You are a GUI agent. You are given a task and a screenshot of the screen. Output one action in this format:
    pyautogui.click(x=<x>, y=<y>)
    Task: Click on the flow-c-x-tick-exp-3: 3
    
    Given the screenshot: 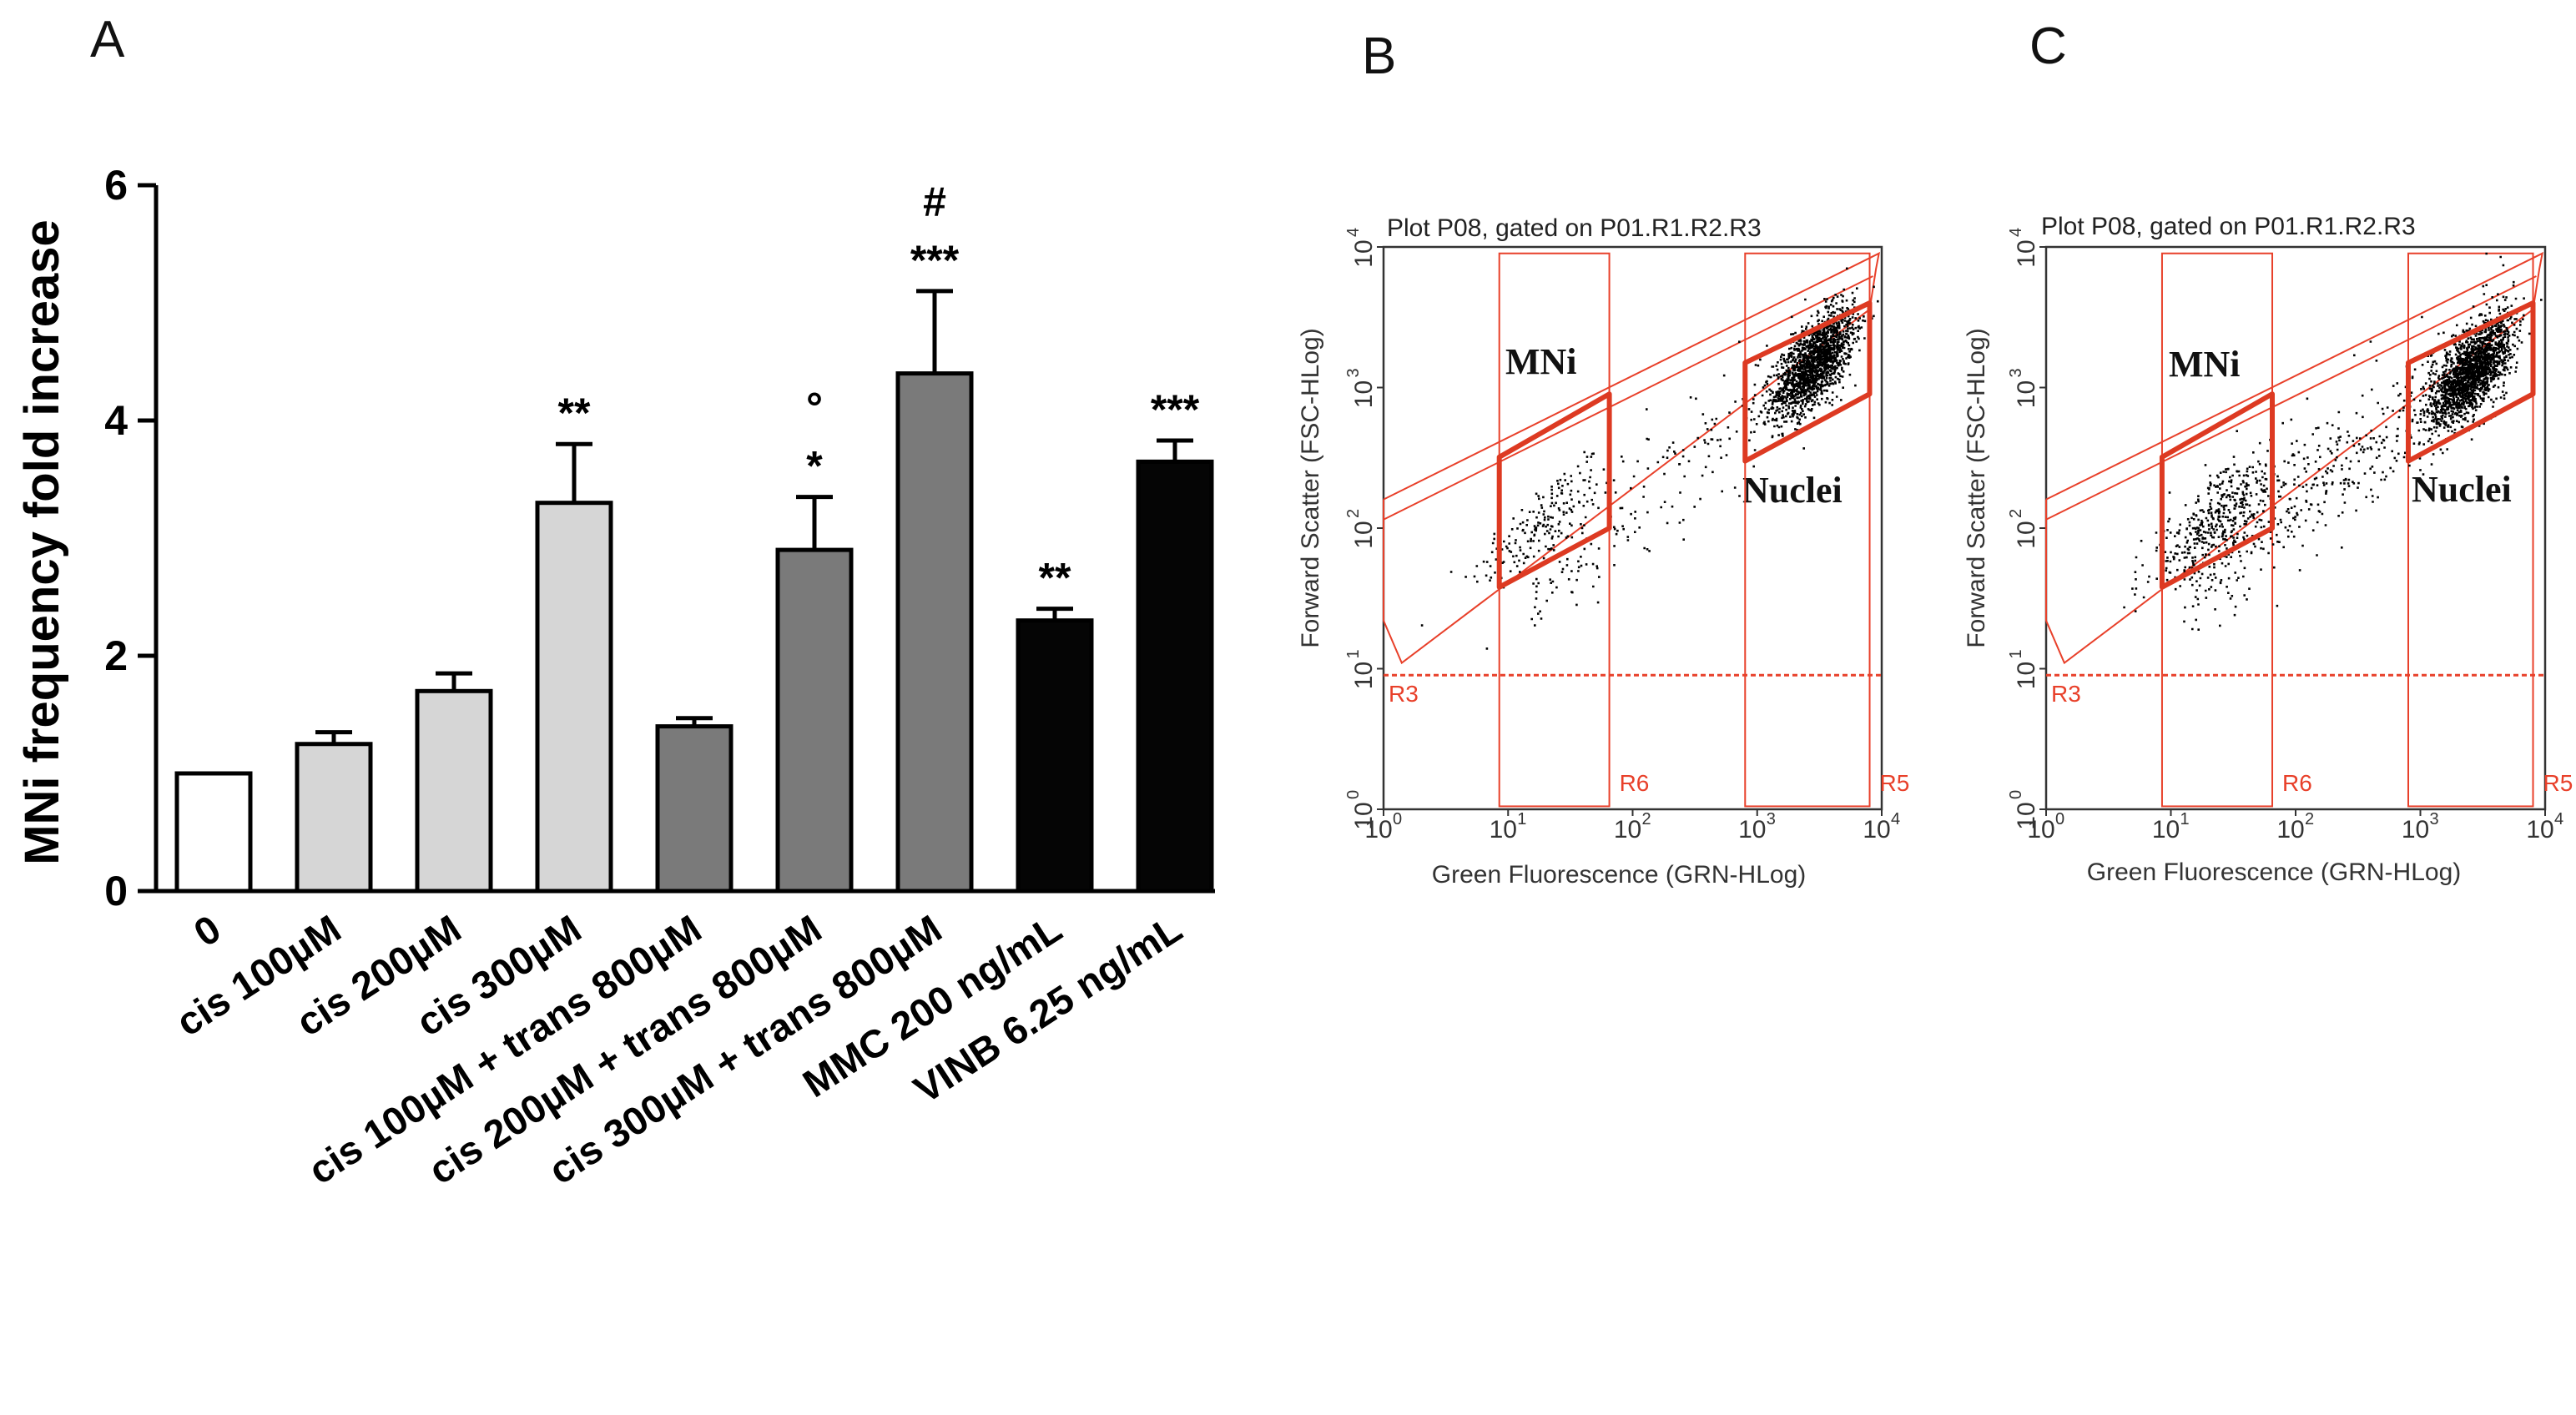 What is the action you would take?
    pyautogui.click(x=2435, y=819)
    